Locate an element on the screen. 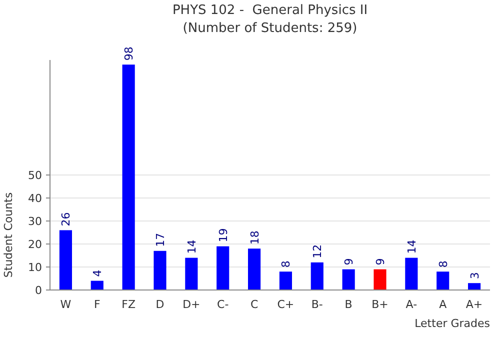 The width and height of the screenshot is (500, 350). x-axis-title: Letter Grades is located at coordinates (452, 323).